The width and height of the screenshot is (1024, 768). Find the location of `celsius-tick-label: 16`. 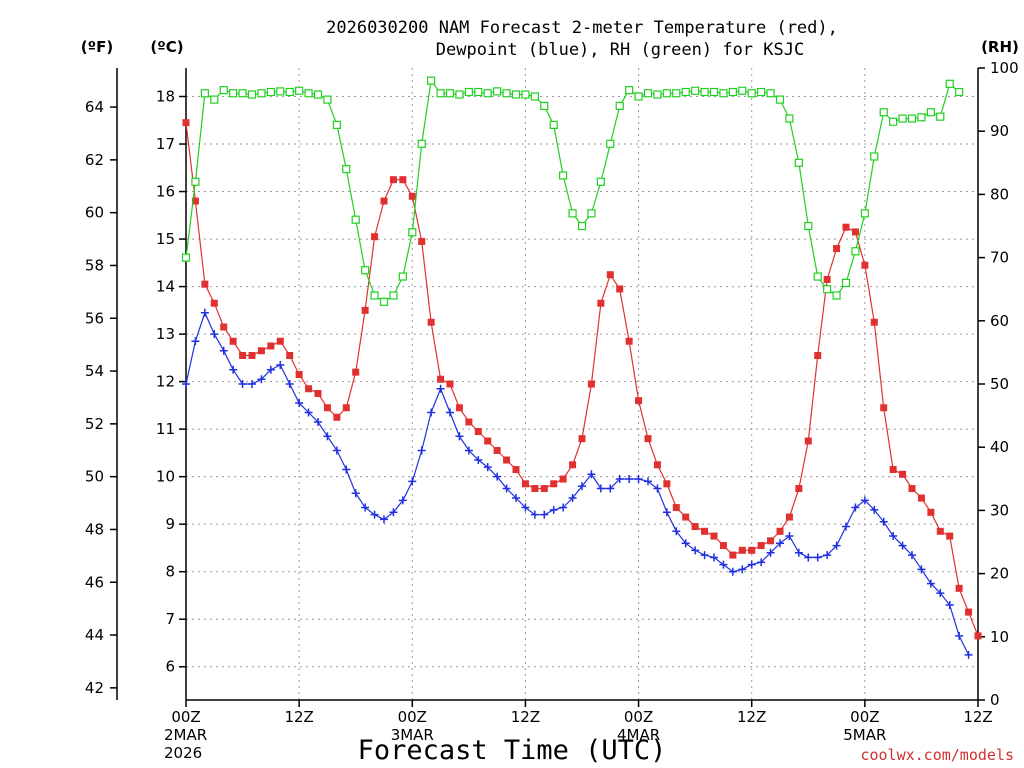

celsius-tick-label: 16 is located at coordinates (165, 192).